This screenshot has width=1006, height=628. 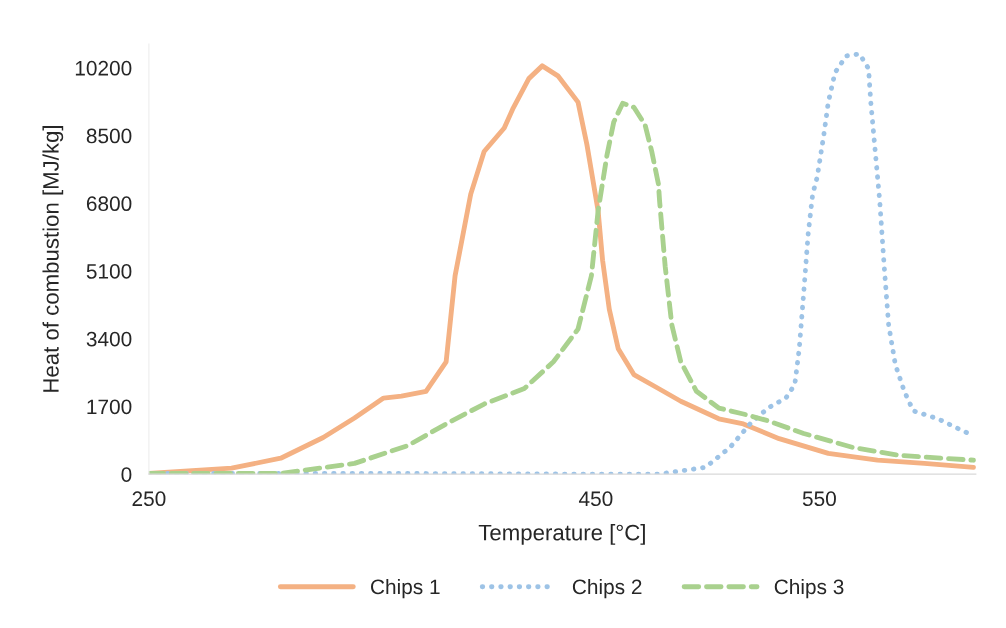 What do you see at coordinates (53, 259) in the screenshot?
I see `y-axis-title: Heat of combustion [MJ/kg]` at bounding box center [53, 259].